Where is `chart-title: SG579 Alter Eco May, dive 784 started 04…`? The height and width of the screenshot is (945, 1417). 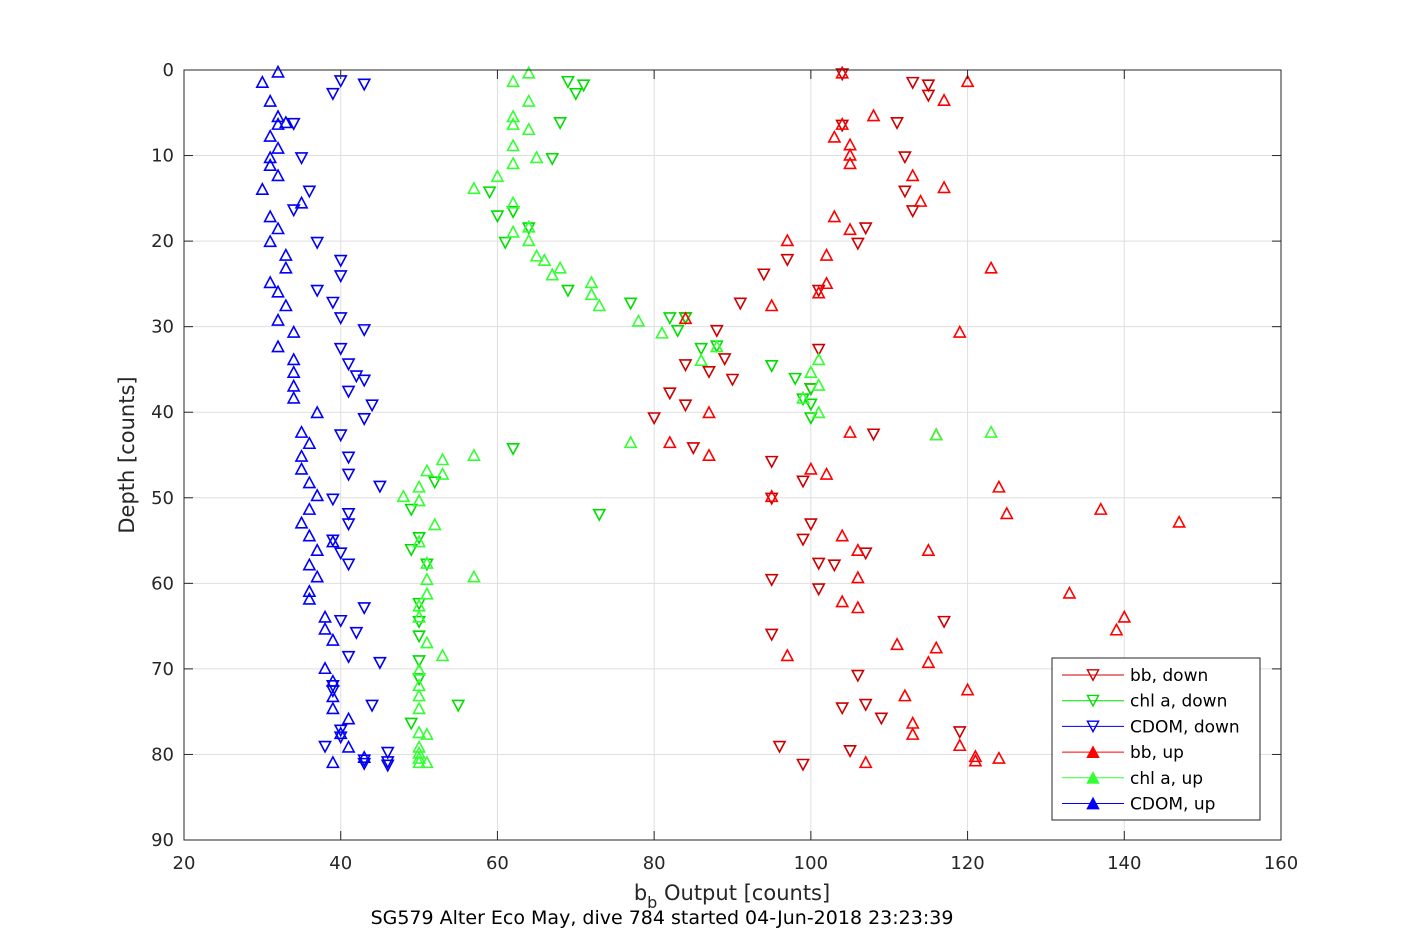 chart-title: SG579 Alter Eco May, dive 784 started 04… is located at coordinates (662, 918).